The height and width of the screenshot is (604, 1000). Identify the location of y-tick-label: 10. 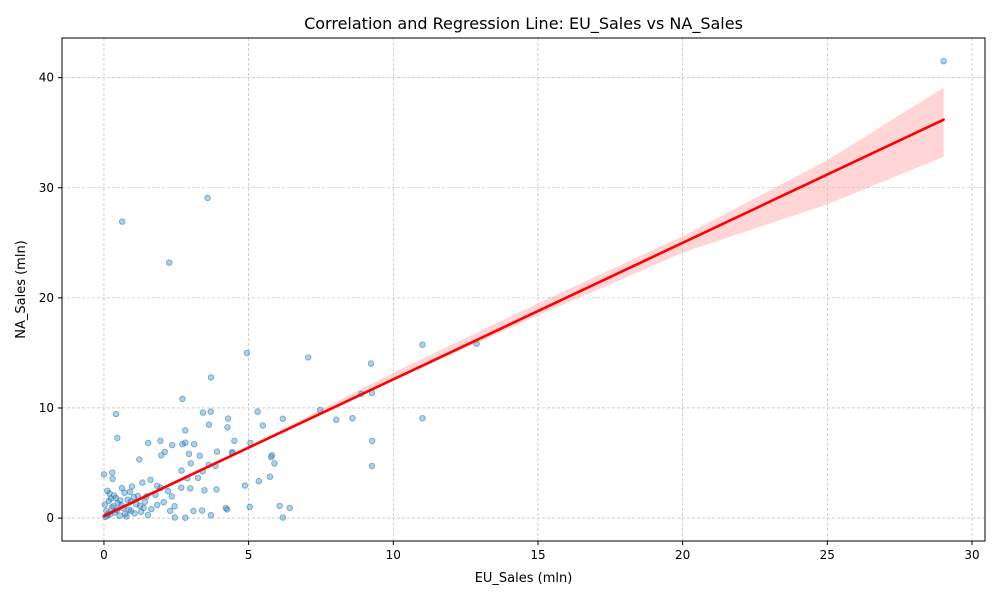
(46, 408).